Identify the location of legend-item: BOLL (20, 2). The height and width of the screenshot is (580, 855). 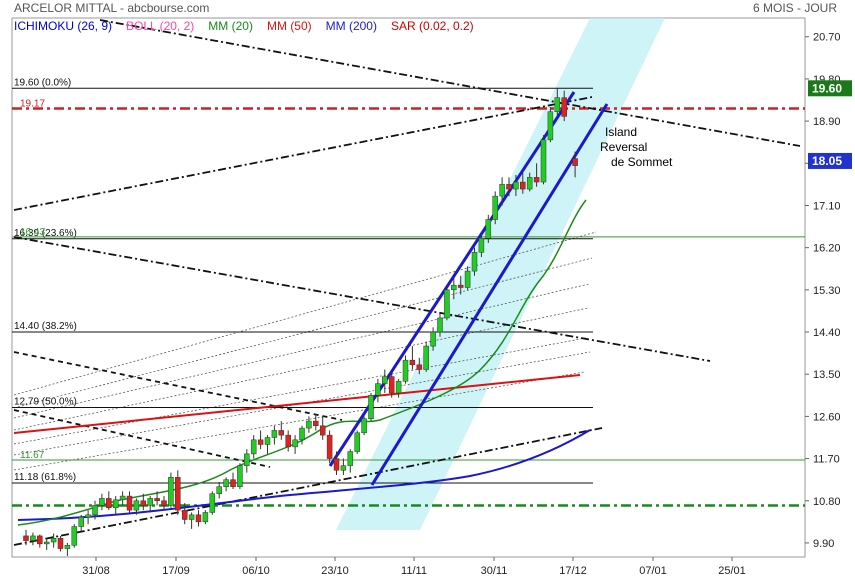
(160, 26).